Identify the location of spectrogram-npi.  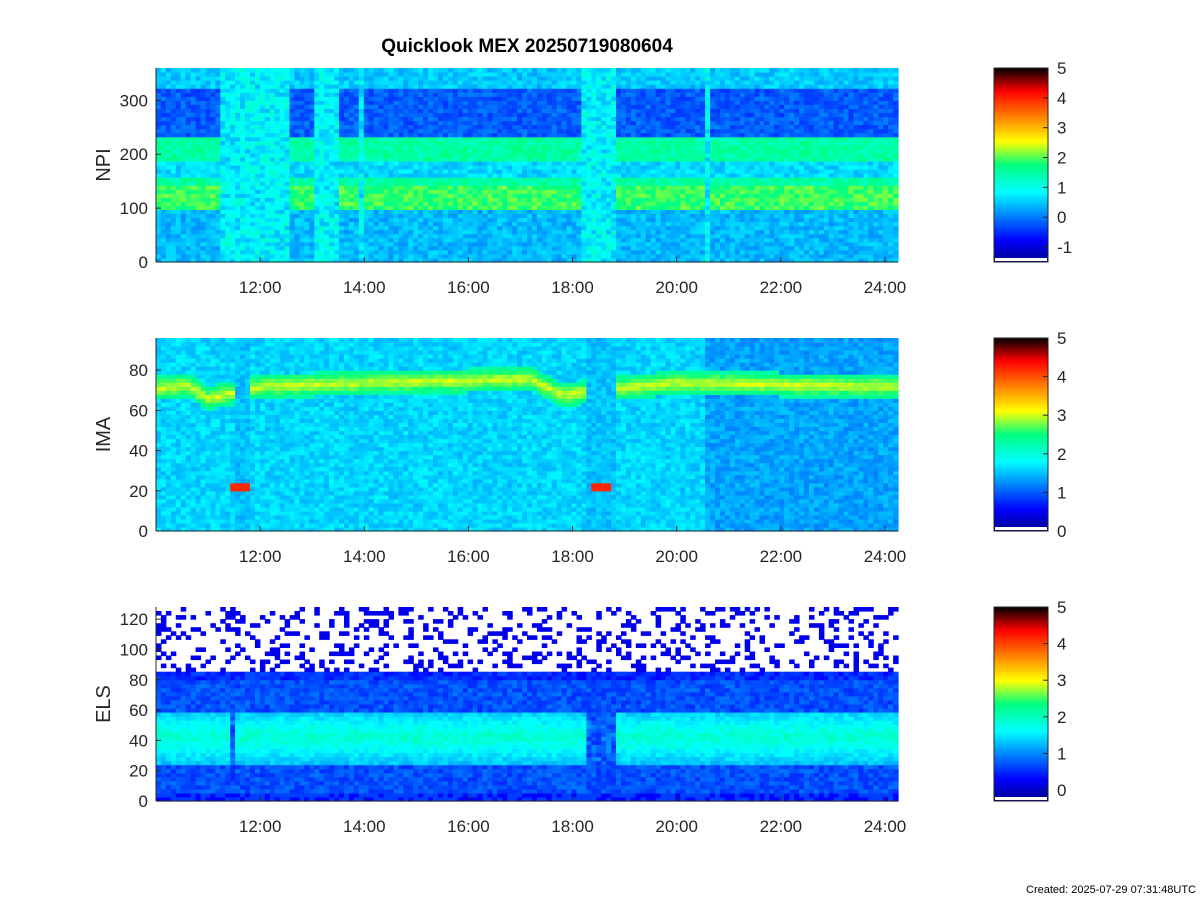
(527, 165).